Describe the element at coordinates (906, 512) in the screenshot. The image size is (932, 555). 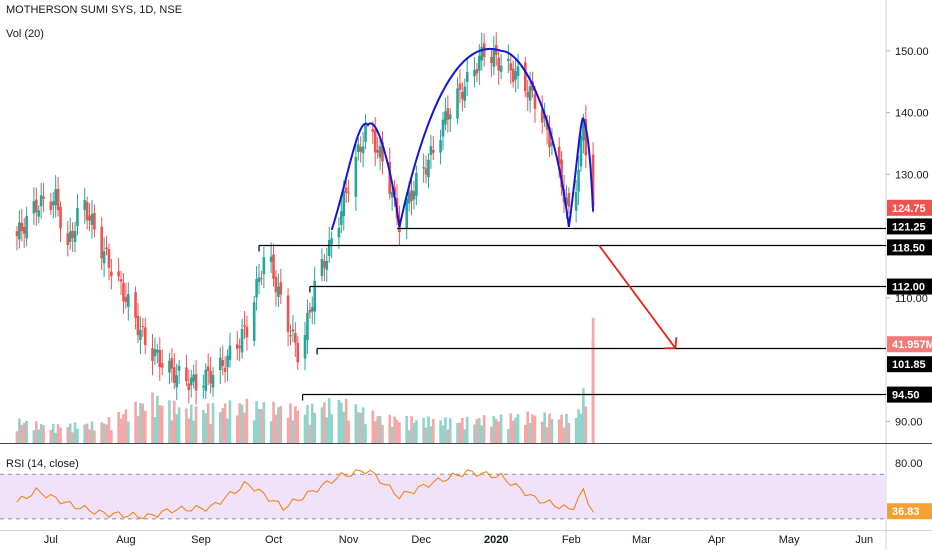
I see `rsi-value-badge: 36.83` at that location.